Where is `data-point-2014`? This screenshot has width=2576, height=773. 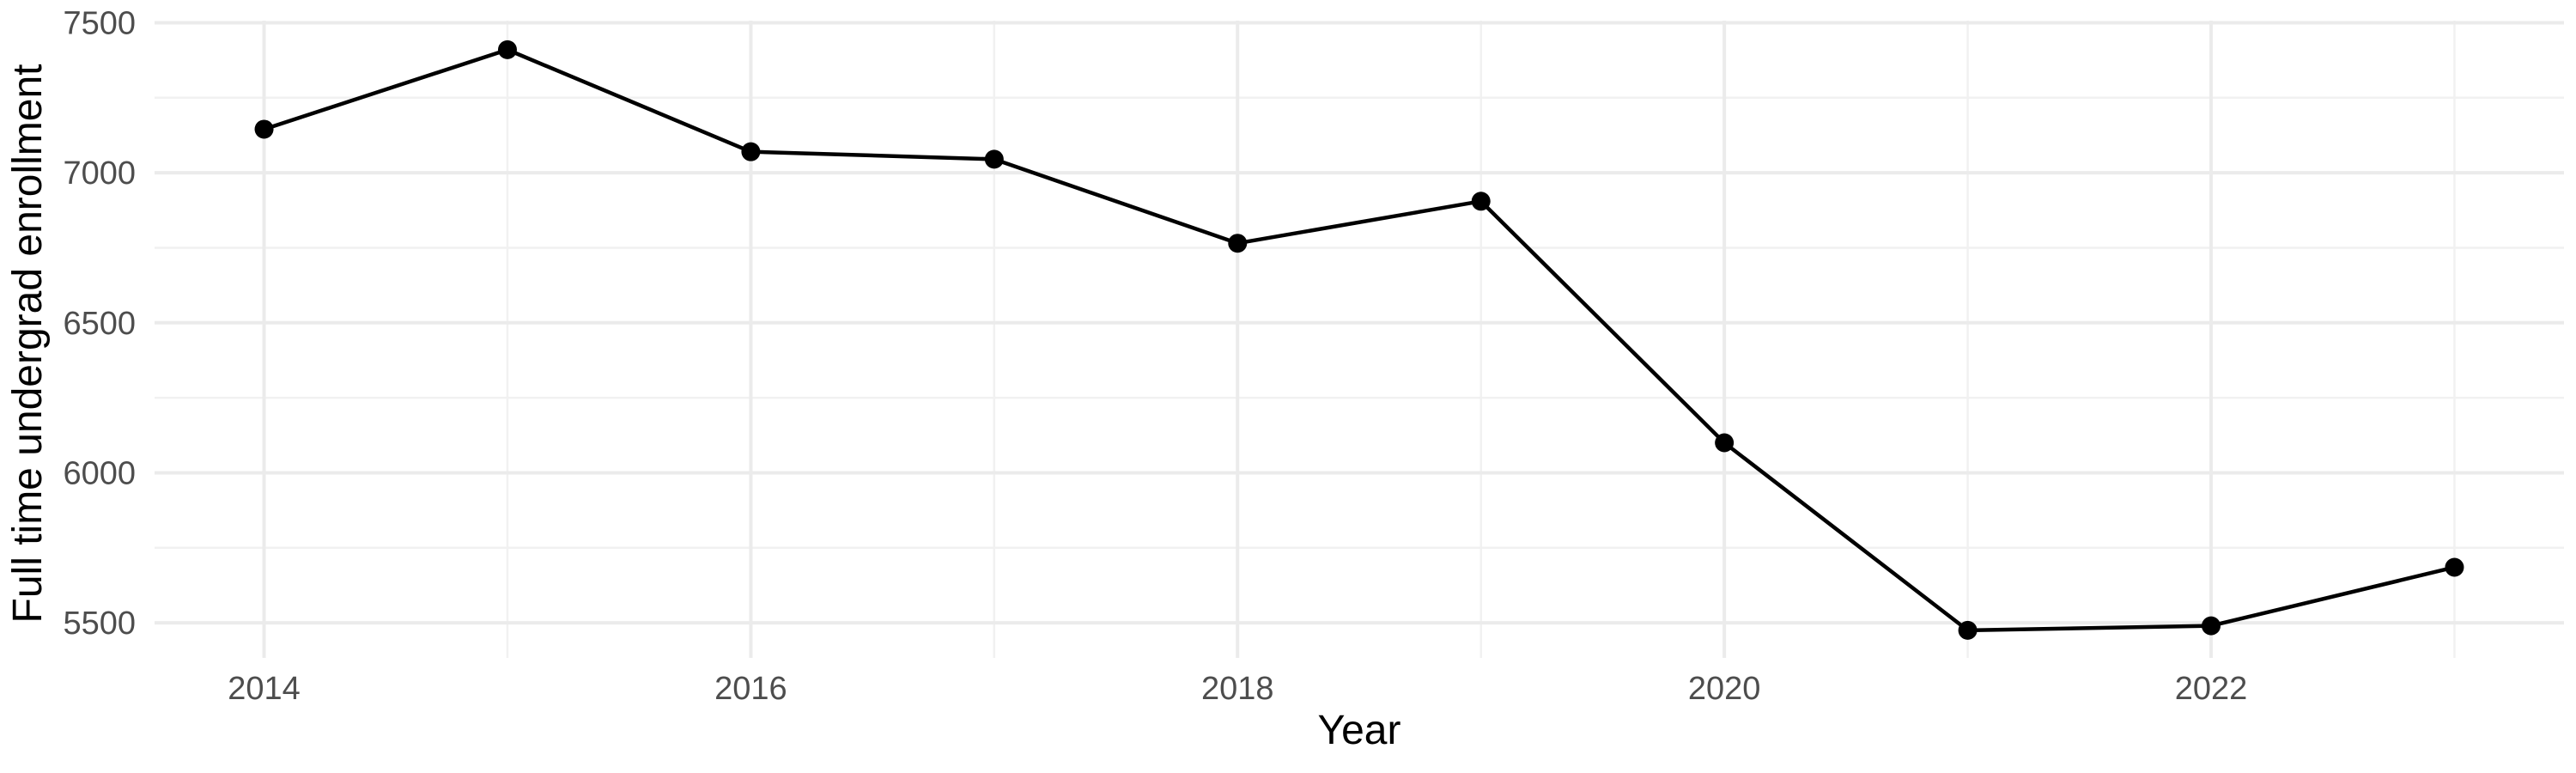 data-point-2014 is located at coordinates (264, 129).